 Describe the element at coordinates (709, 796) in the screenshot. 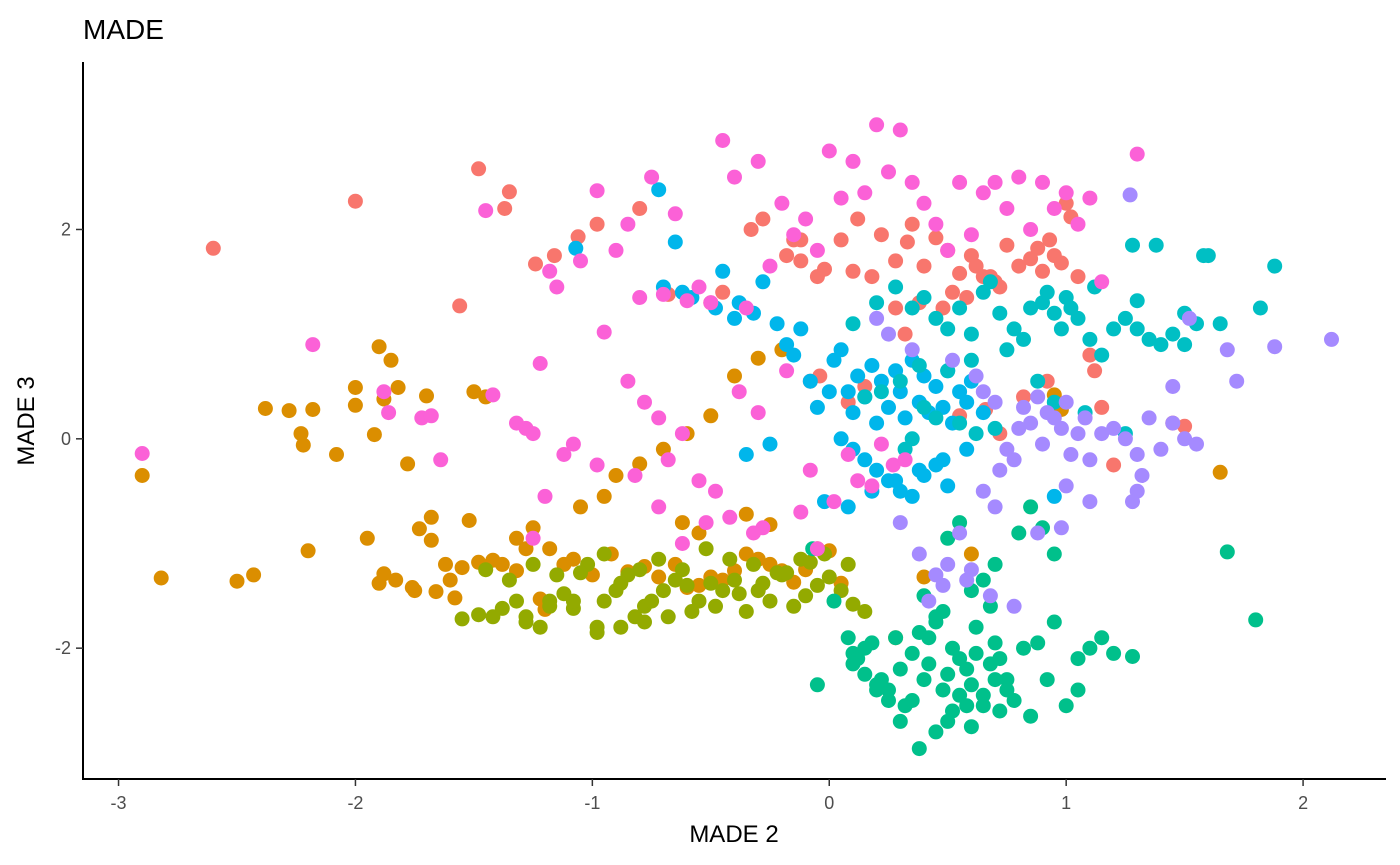

I see `x-axis-ticks: -3 -2 -1 0 1 2` at that location.